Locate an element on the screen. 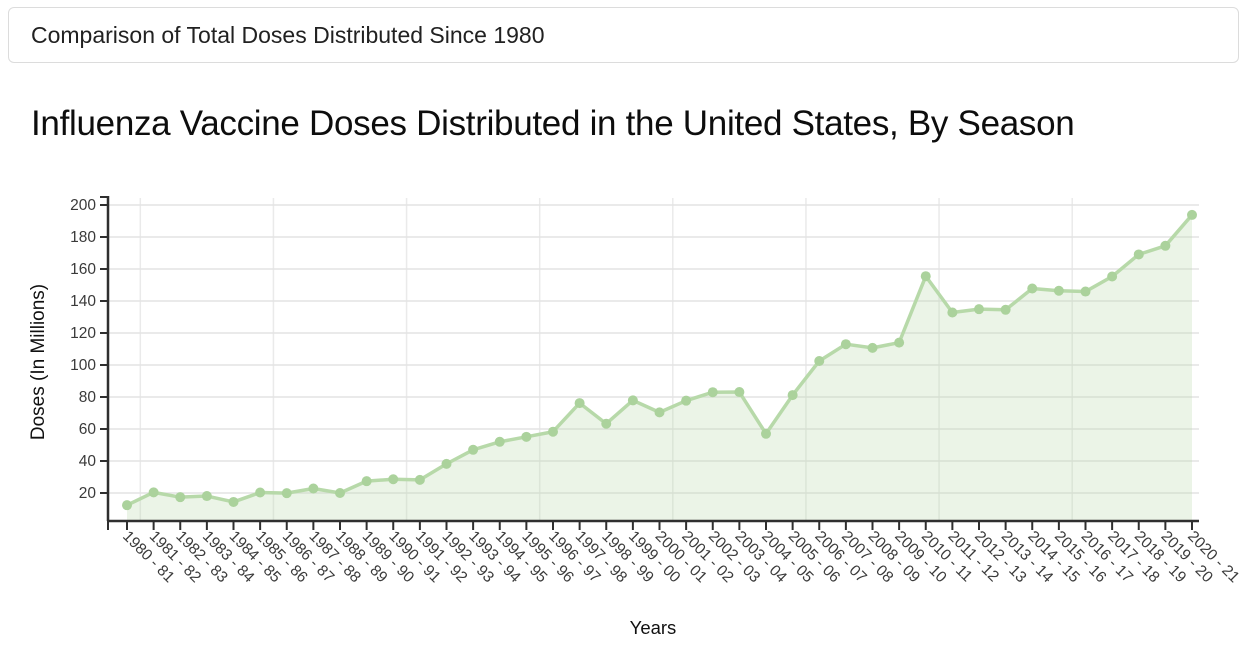 This screenshot has width=1248, height=655. data-point: 1980 - 81: 12.4 is located at coordinates (127, 505).